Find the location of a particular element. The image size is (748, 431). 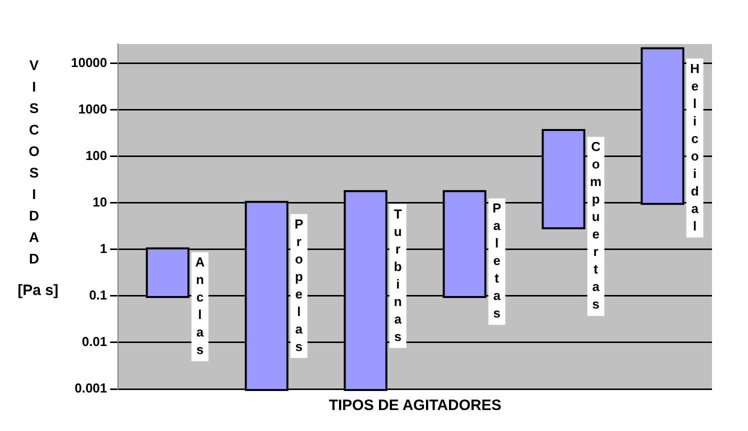

x-tick-label: Propelas is located at coordinates (299, 285).